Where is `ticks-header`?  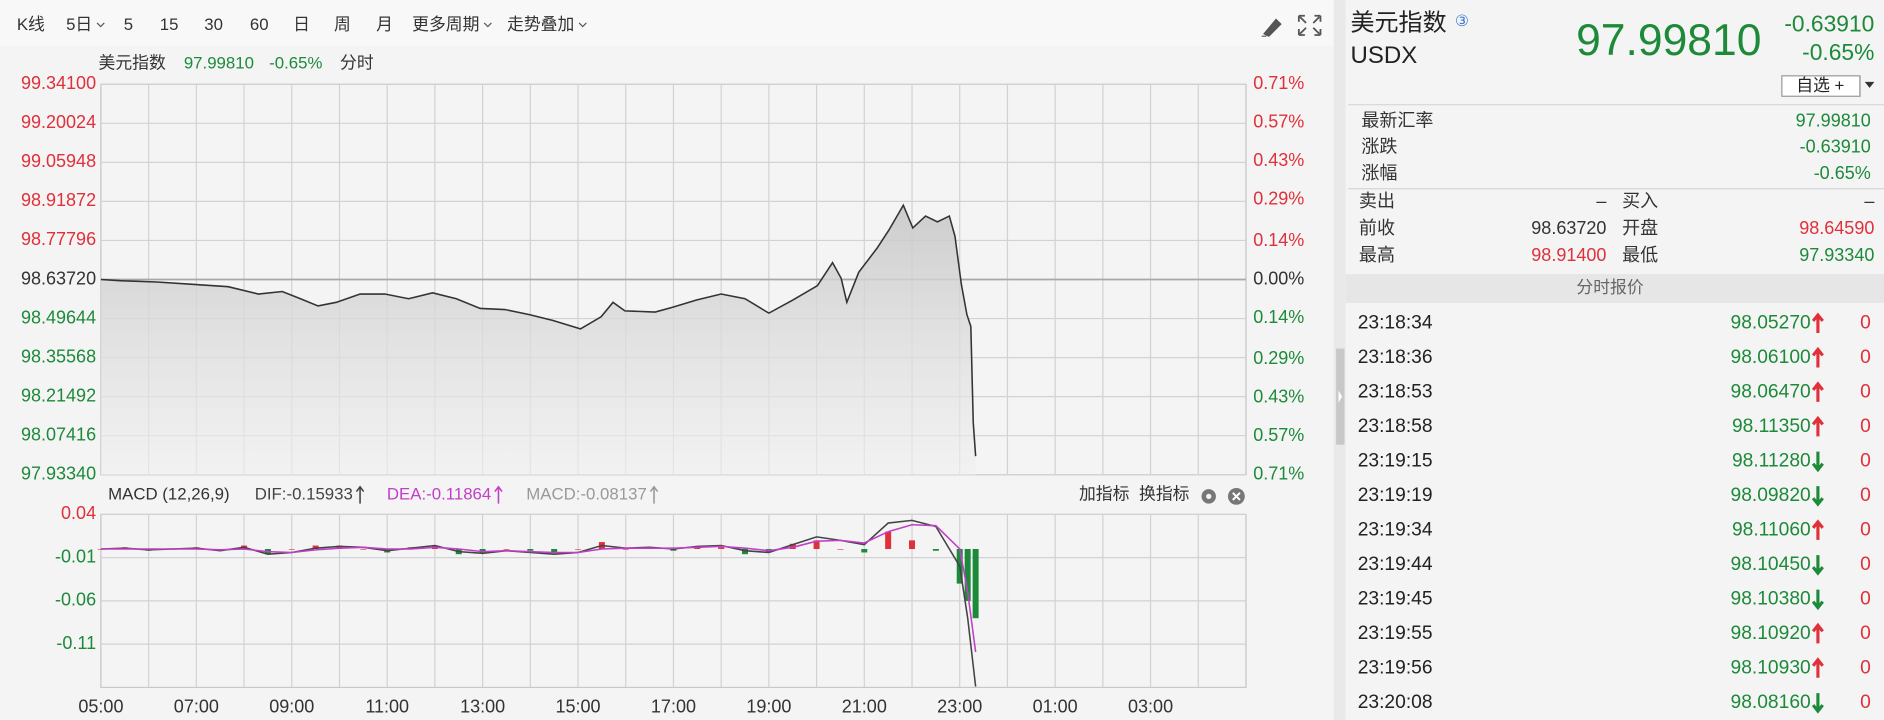
ticks-header is located at coordinates (1614, 288).